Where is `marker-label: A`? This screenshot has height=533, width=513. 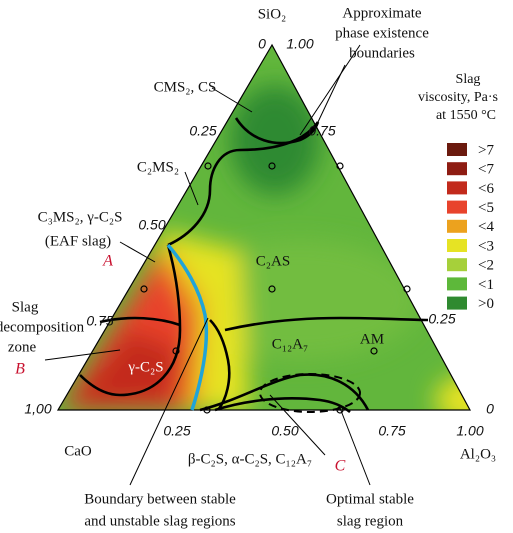 marker-label: A is located at coordinates (107, 261).